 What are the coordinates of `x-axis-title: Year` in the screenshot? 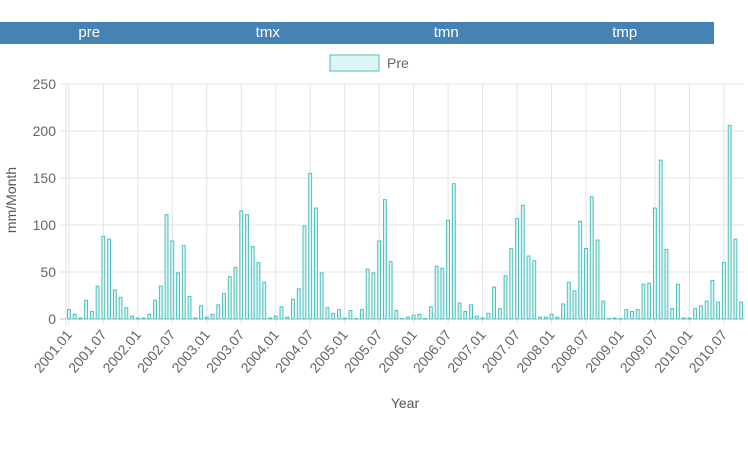 It's located at (405, 403).